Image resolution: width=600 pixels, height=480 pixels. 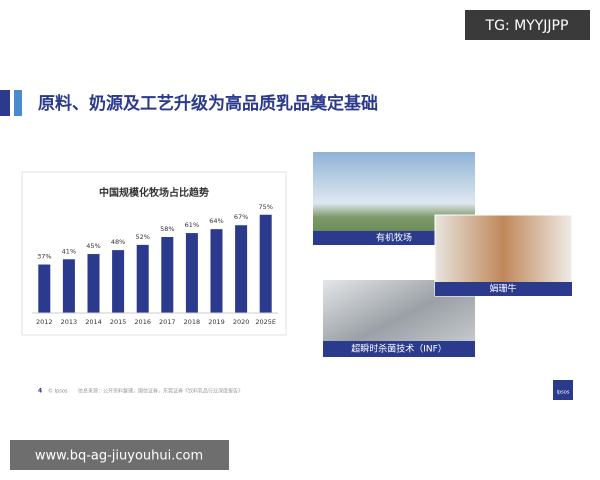 What do you see at coordinates (160, 391) in the screenshot?
I see `footer-source: 信息来源：公开资料整理，国信证券，东莞证券《饮料乳品行业深度报告》` at bounding box center [160, 391].